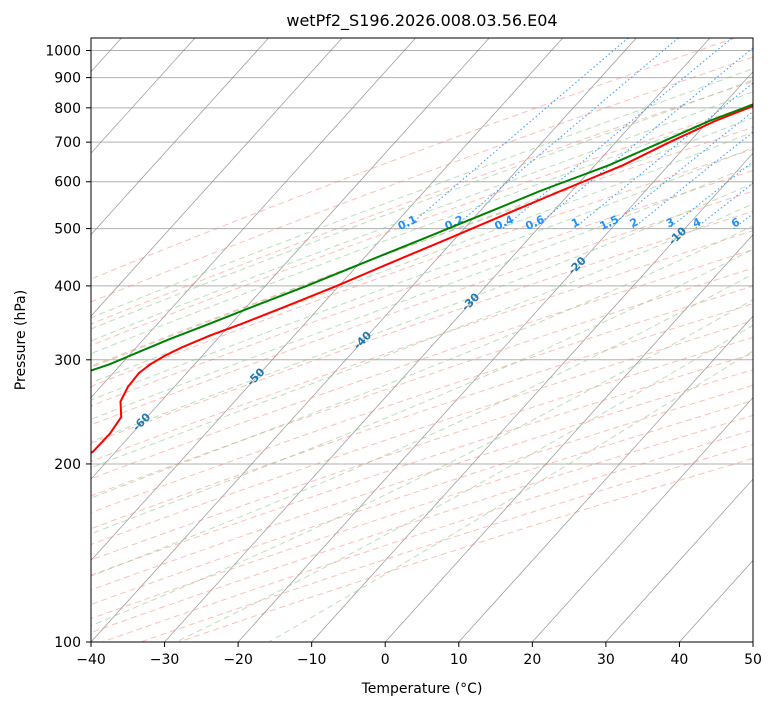 This screenshot has width=775, height=708. I want to click on x-tick-label: −30, so click(165, 660).